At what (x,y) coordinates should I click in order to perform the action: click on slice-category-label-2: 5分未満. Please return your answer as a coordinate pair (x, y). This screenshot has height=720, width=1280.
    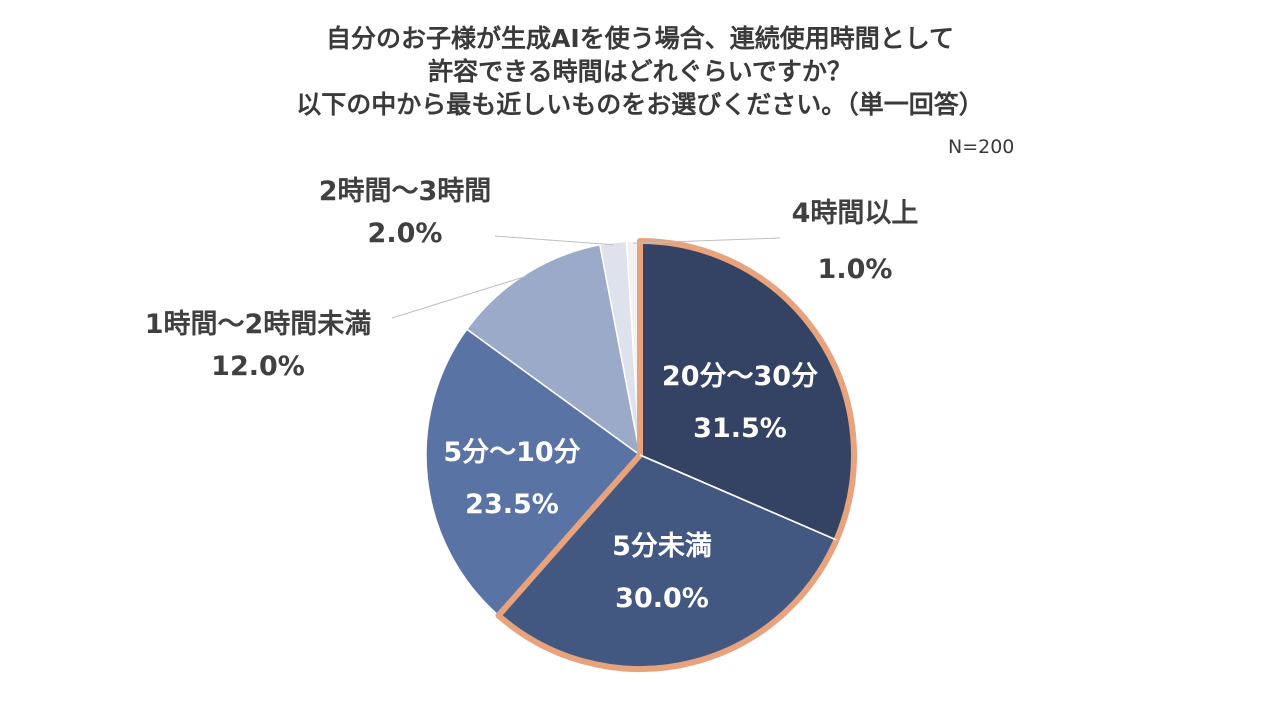
    Looking at the image, I should click on (662, 546).